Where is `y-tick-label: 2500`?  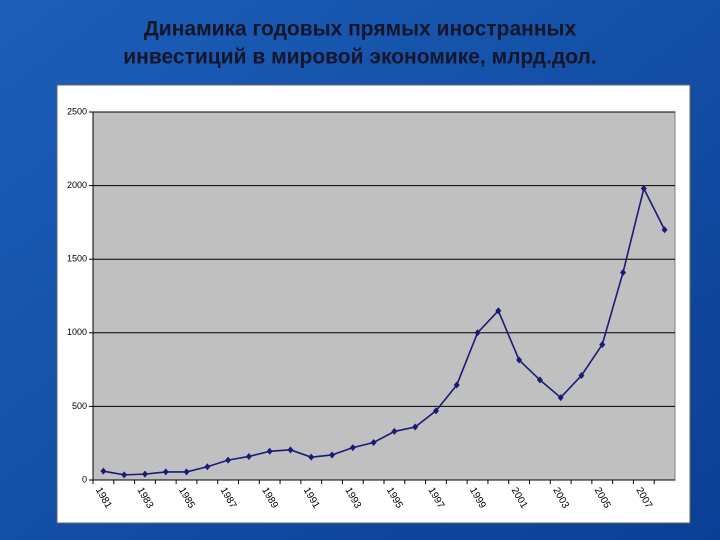 y-tick-label: 2500 is located at coordinates (77, 111).